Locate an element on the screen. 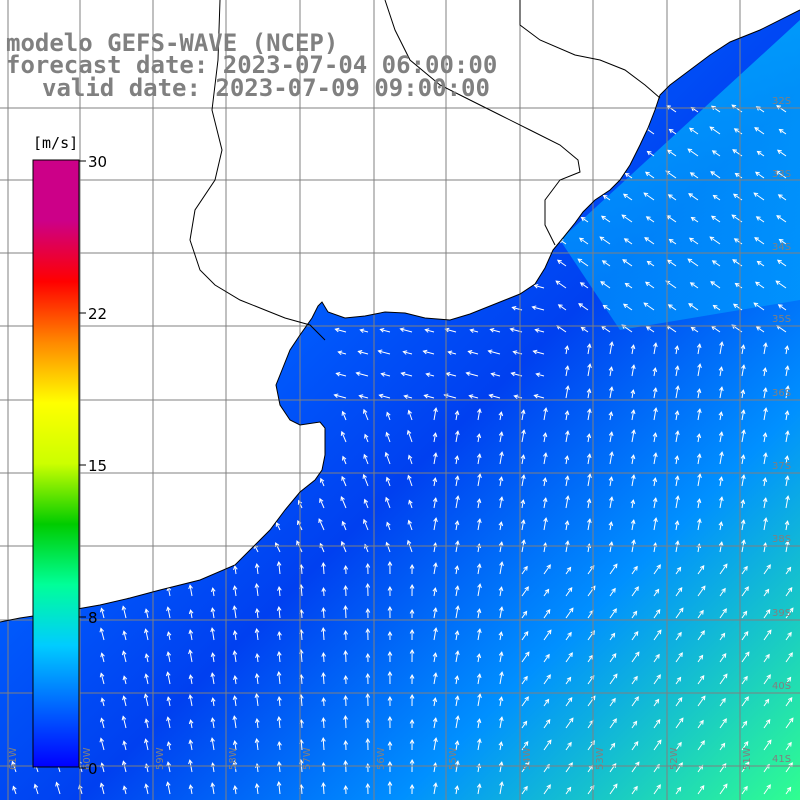  latitude-label: 32S is located at coordinates (781, 101).